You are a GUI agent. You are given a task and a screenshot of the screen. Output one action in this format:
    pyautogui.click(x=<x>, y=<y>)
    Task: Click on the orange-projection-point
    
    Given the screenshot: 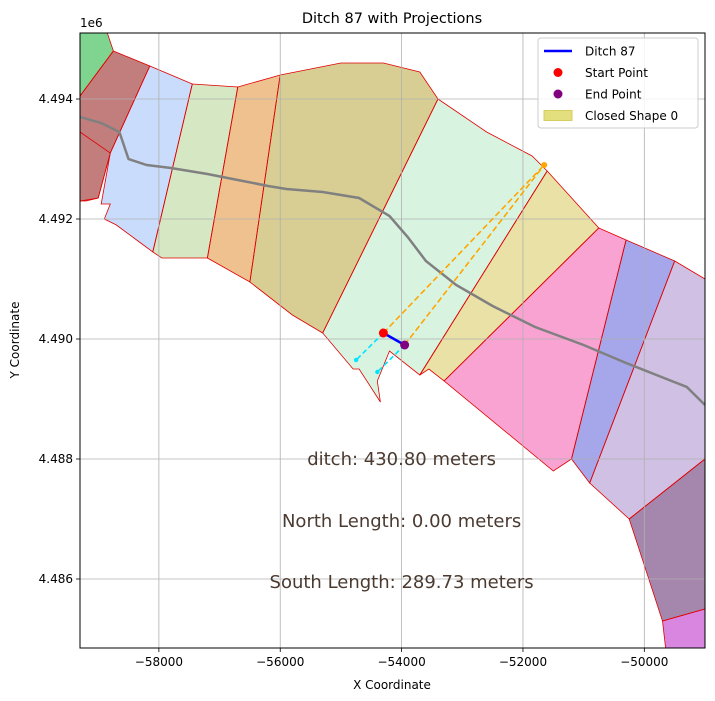 What is the action you would take?
    pyautogui.click(x=544, y=165)
    